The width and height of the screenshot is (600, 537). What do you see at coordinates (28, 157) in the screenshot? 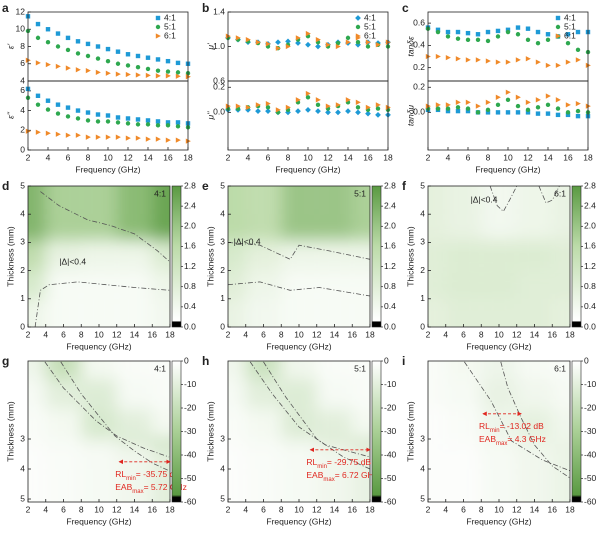
I see `x-tick-label: 2` at bounding box center [28, 157].